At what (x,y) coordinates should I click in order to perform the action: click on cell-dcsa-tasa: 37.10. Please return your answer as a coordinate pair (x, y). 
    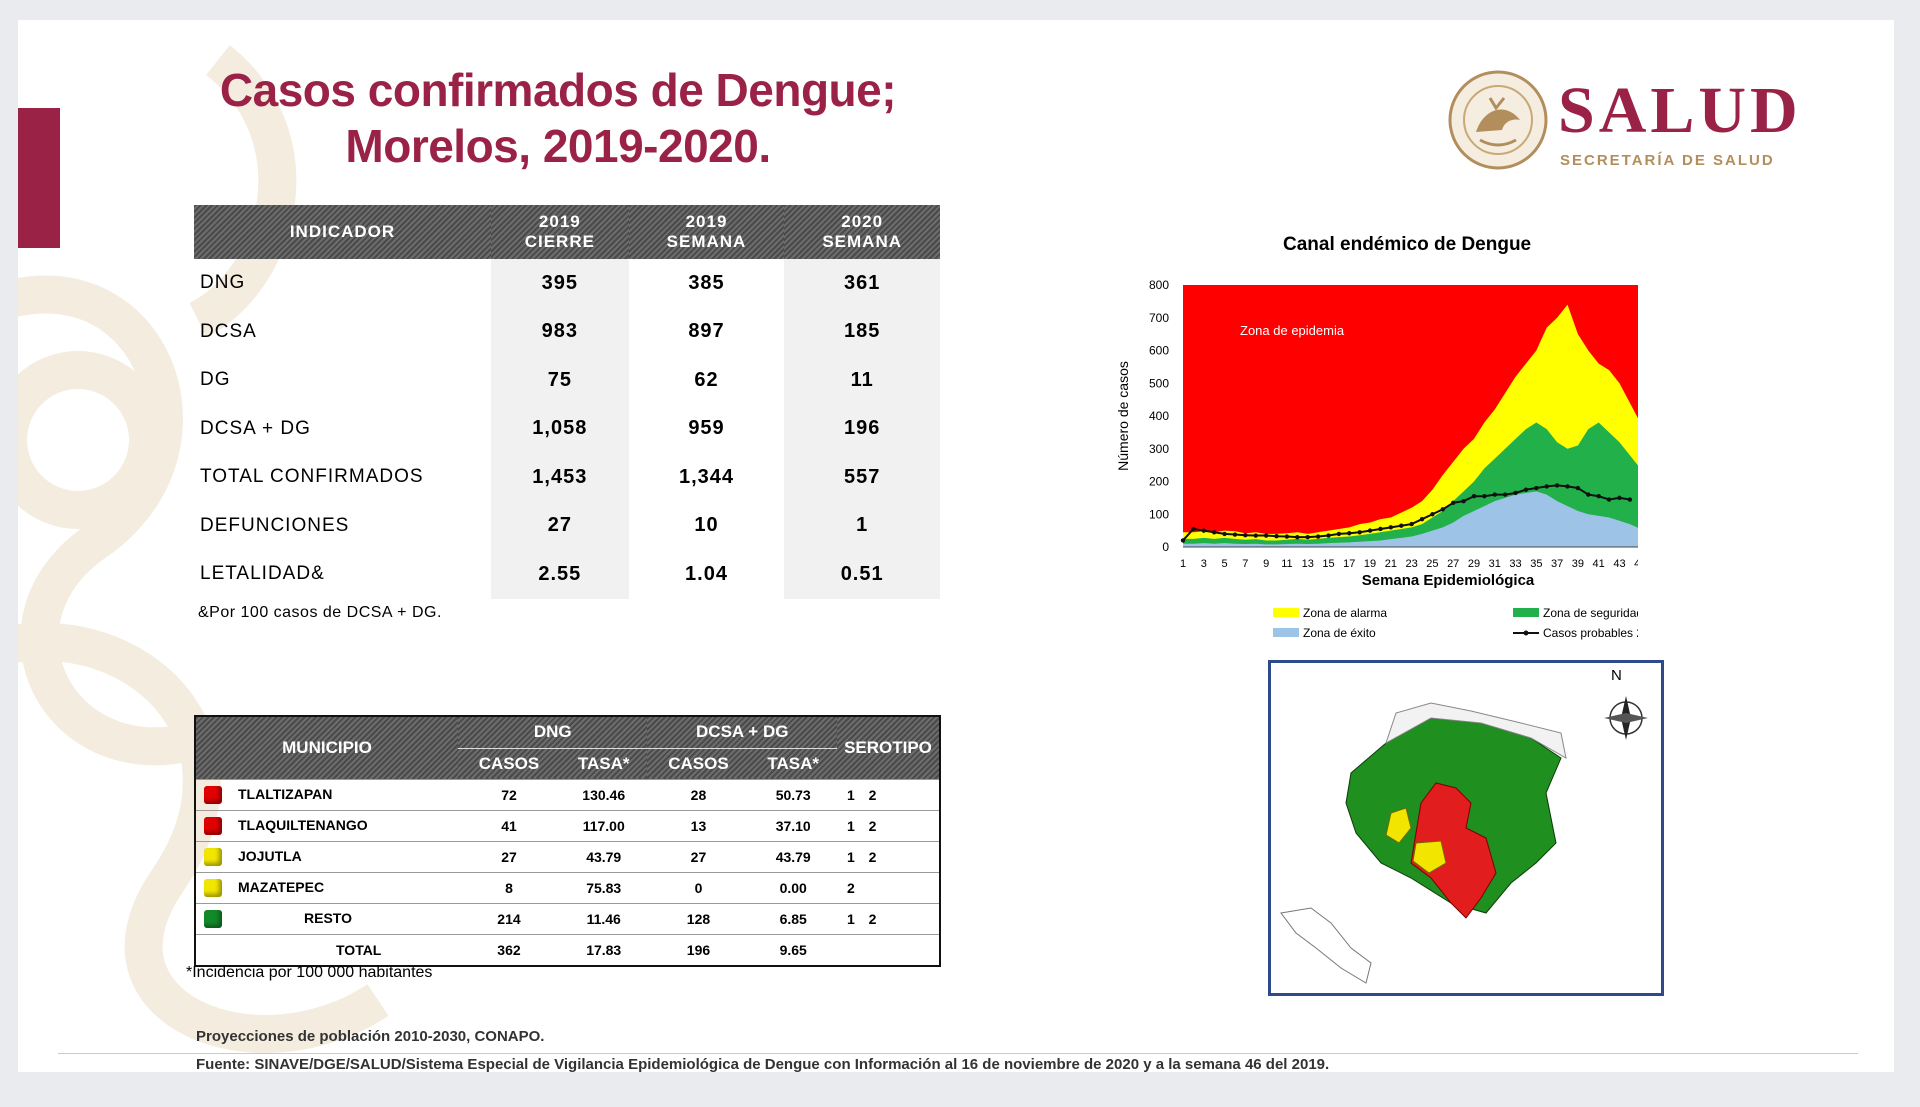
    Looking at the image, I should click on (793, 826).